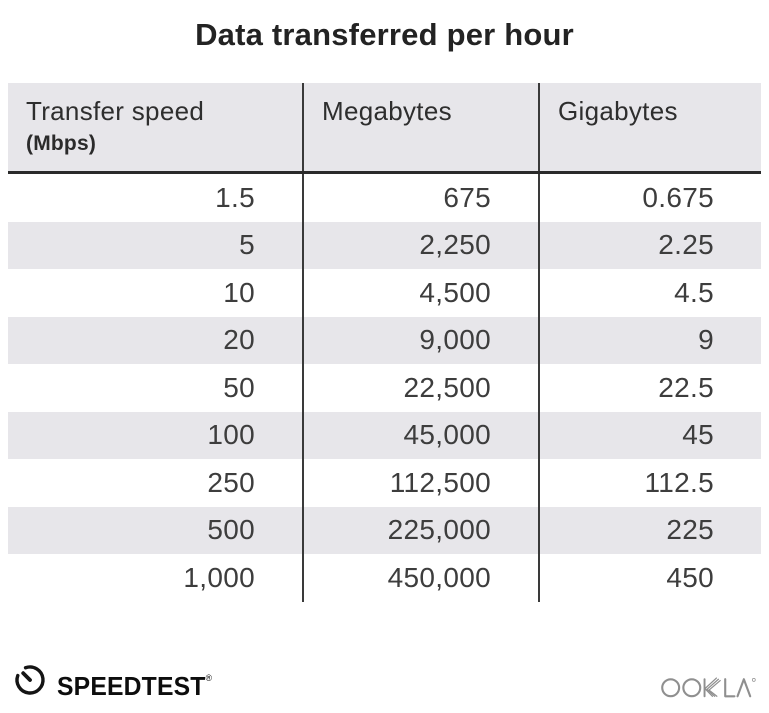 The width and height of the screenshot is (769, 713). I want to click on table-row: 250 112,500 112.5, so click(384, 483).